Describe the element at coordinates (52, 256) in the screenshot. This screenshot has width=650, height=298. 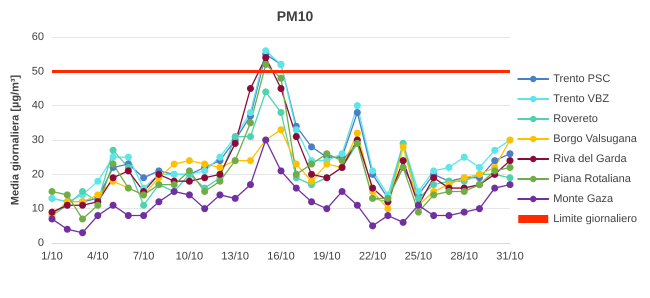
I see `x-tick-label: 1/10` at that location.